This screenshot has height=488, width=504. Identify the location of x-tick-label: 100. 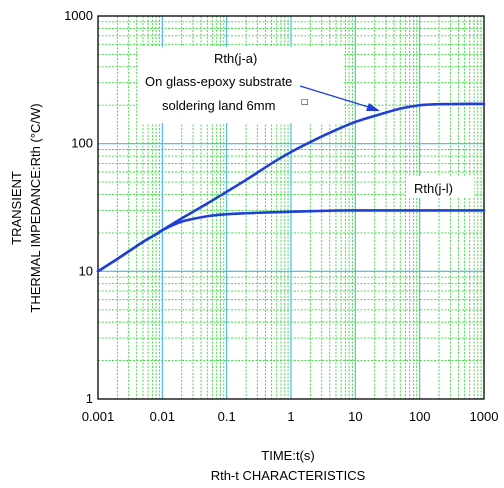
(420, 416).